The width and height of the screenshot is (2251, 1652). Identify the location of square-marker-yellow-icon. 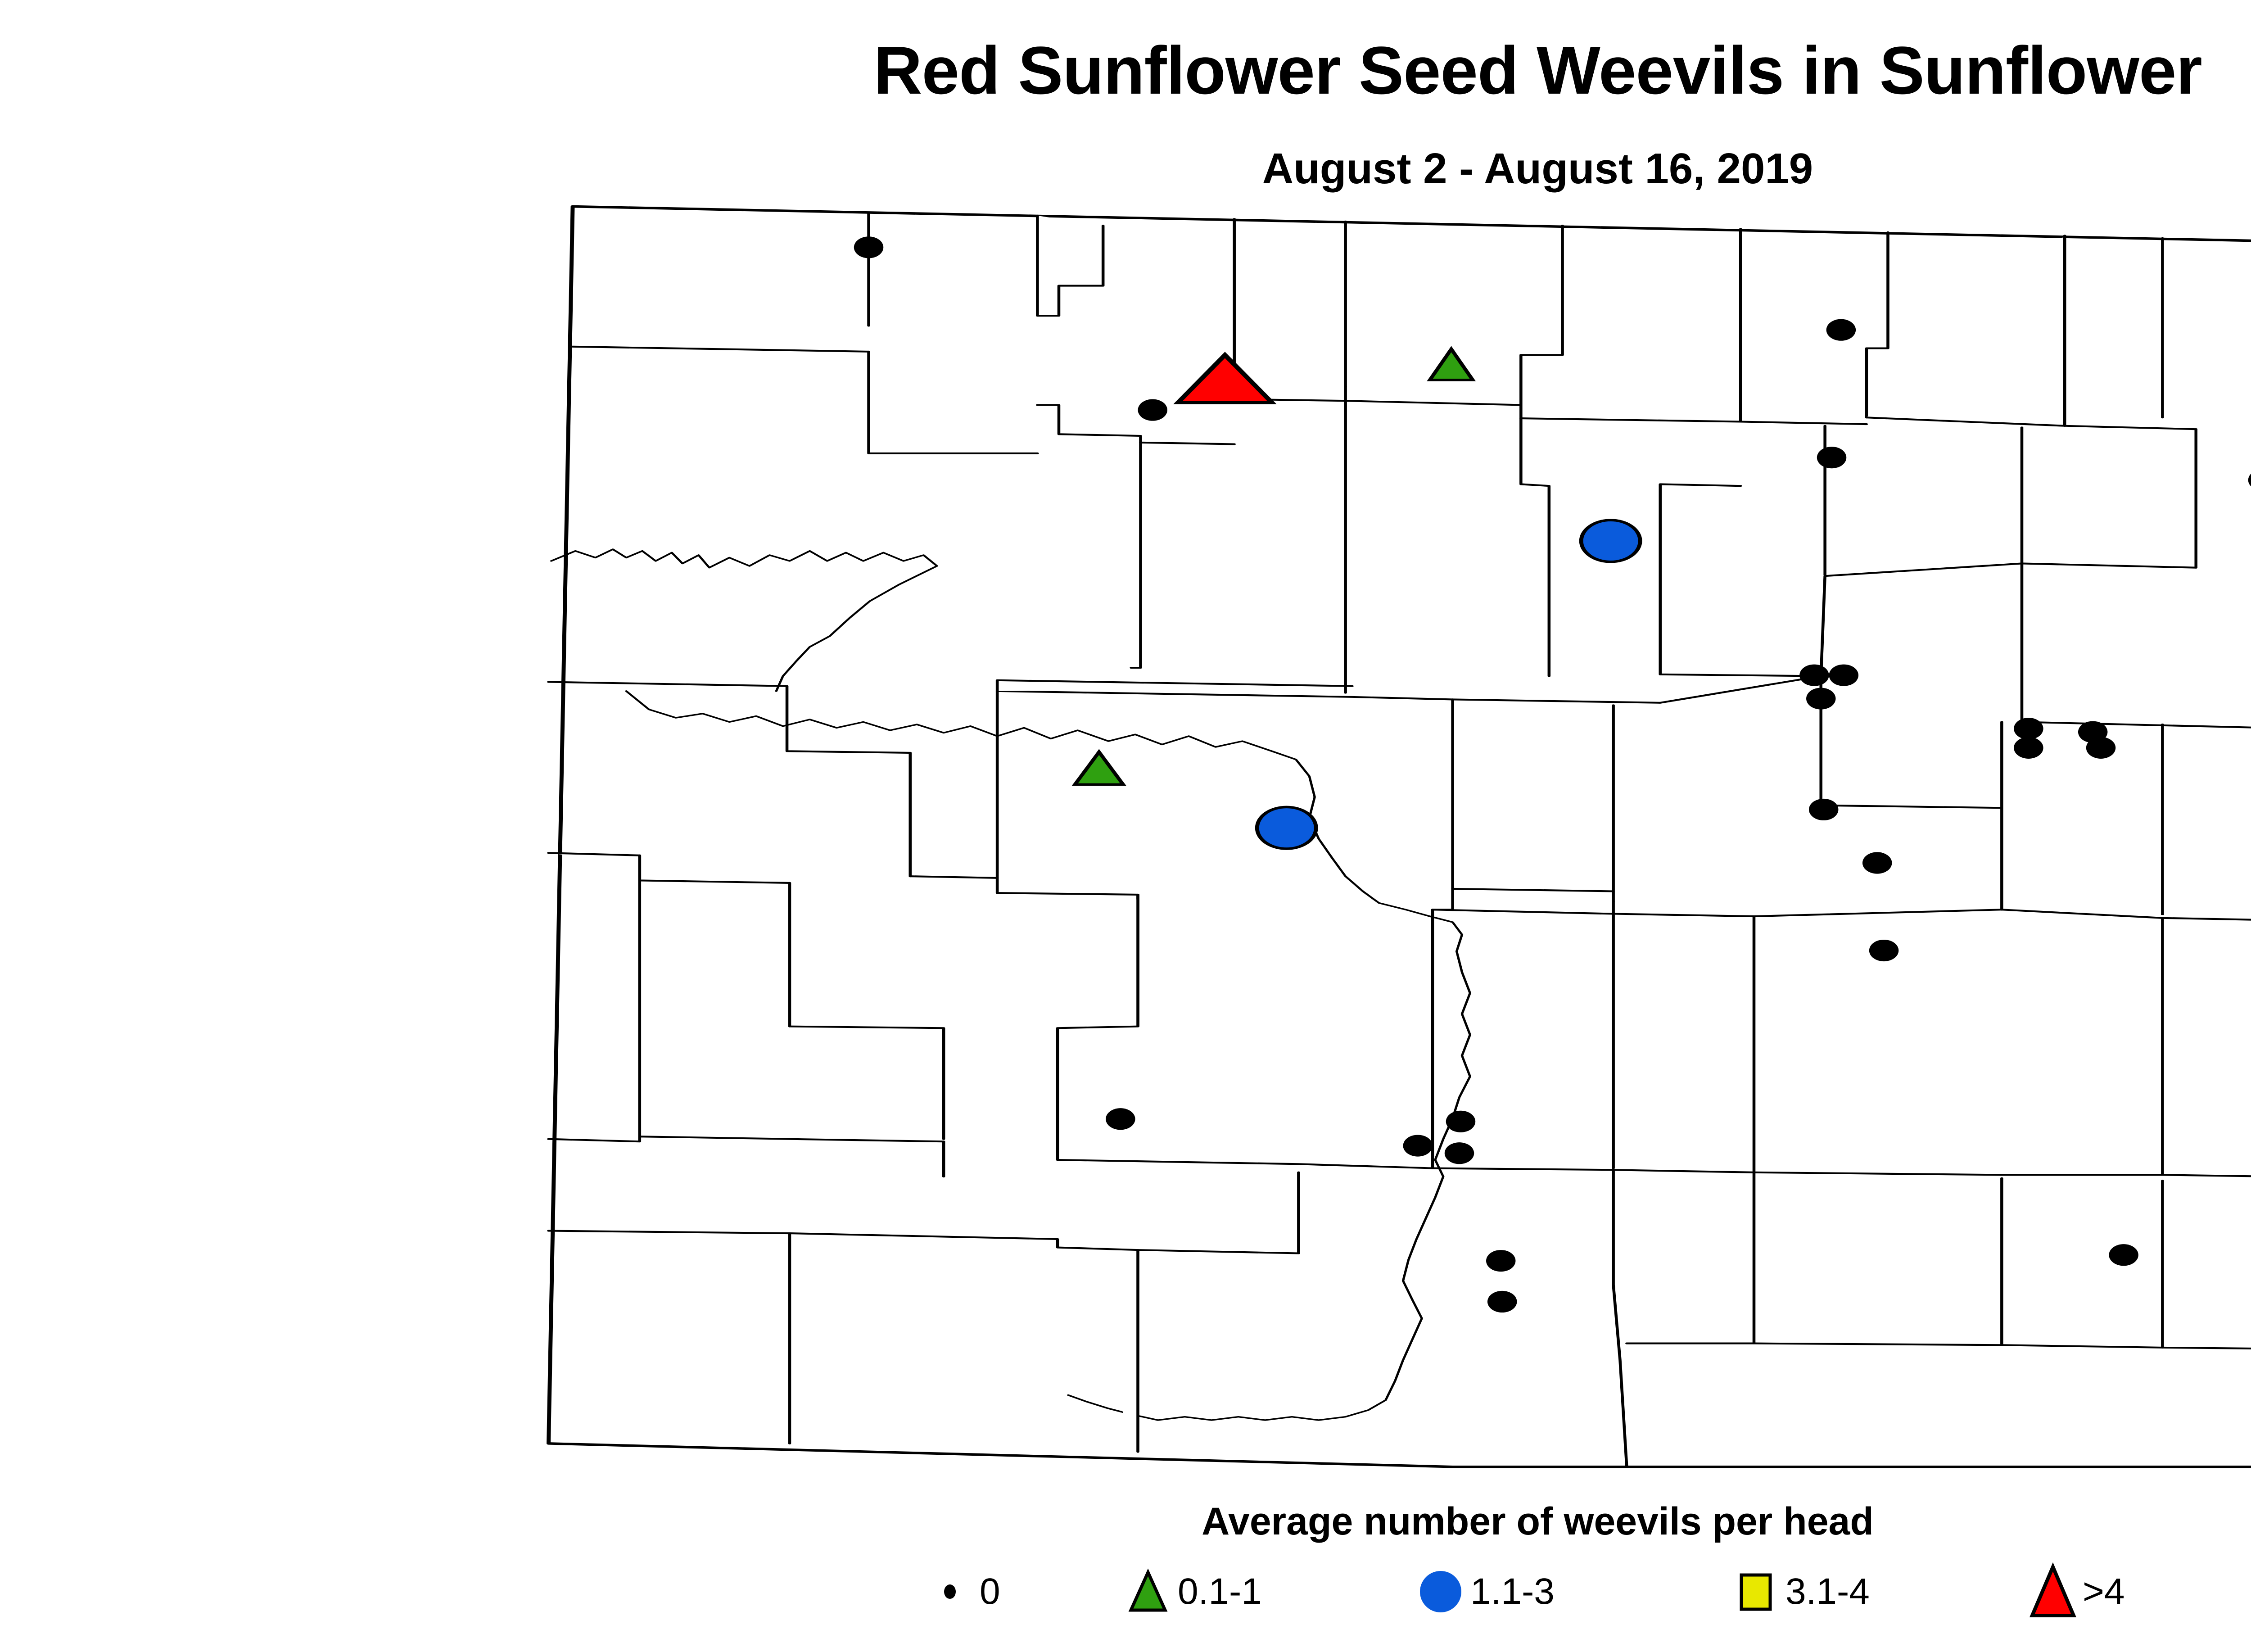
(1756, 1591).